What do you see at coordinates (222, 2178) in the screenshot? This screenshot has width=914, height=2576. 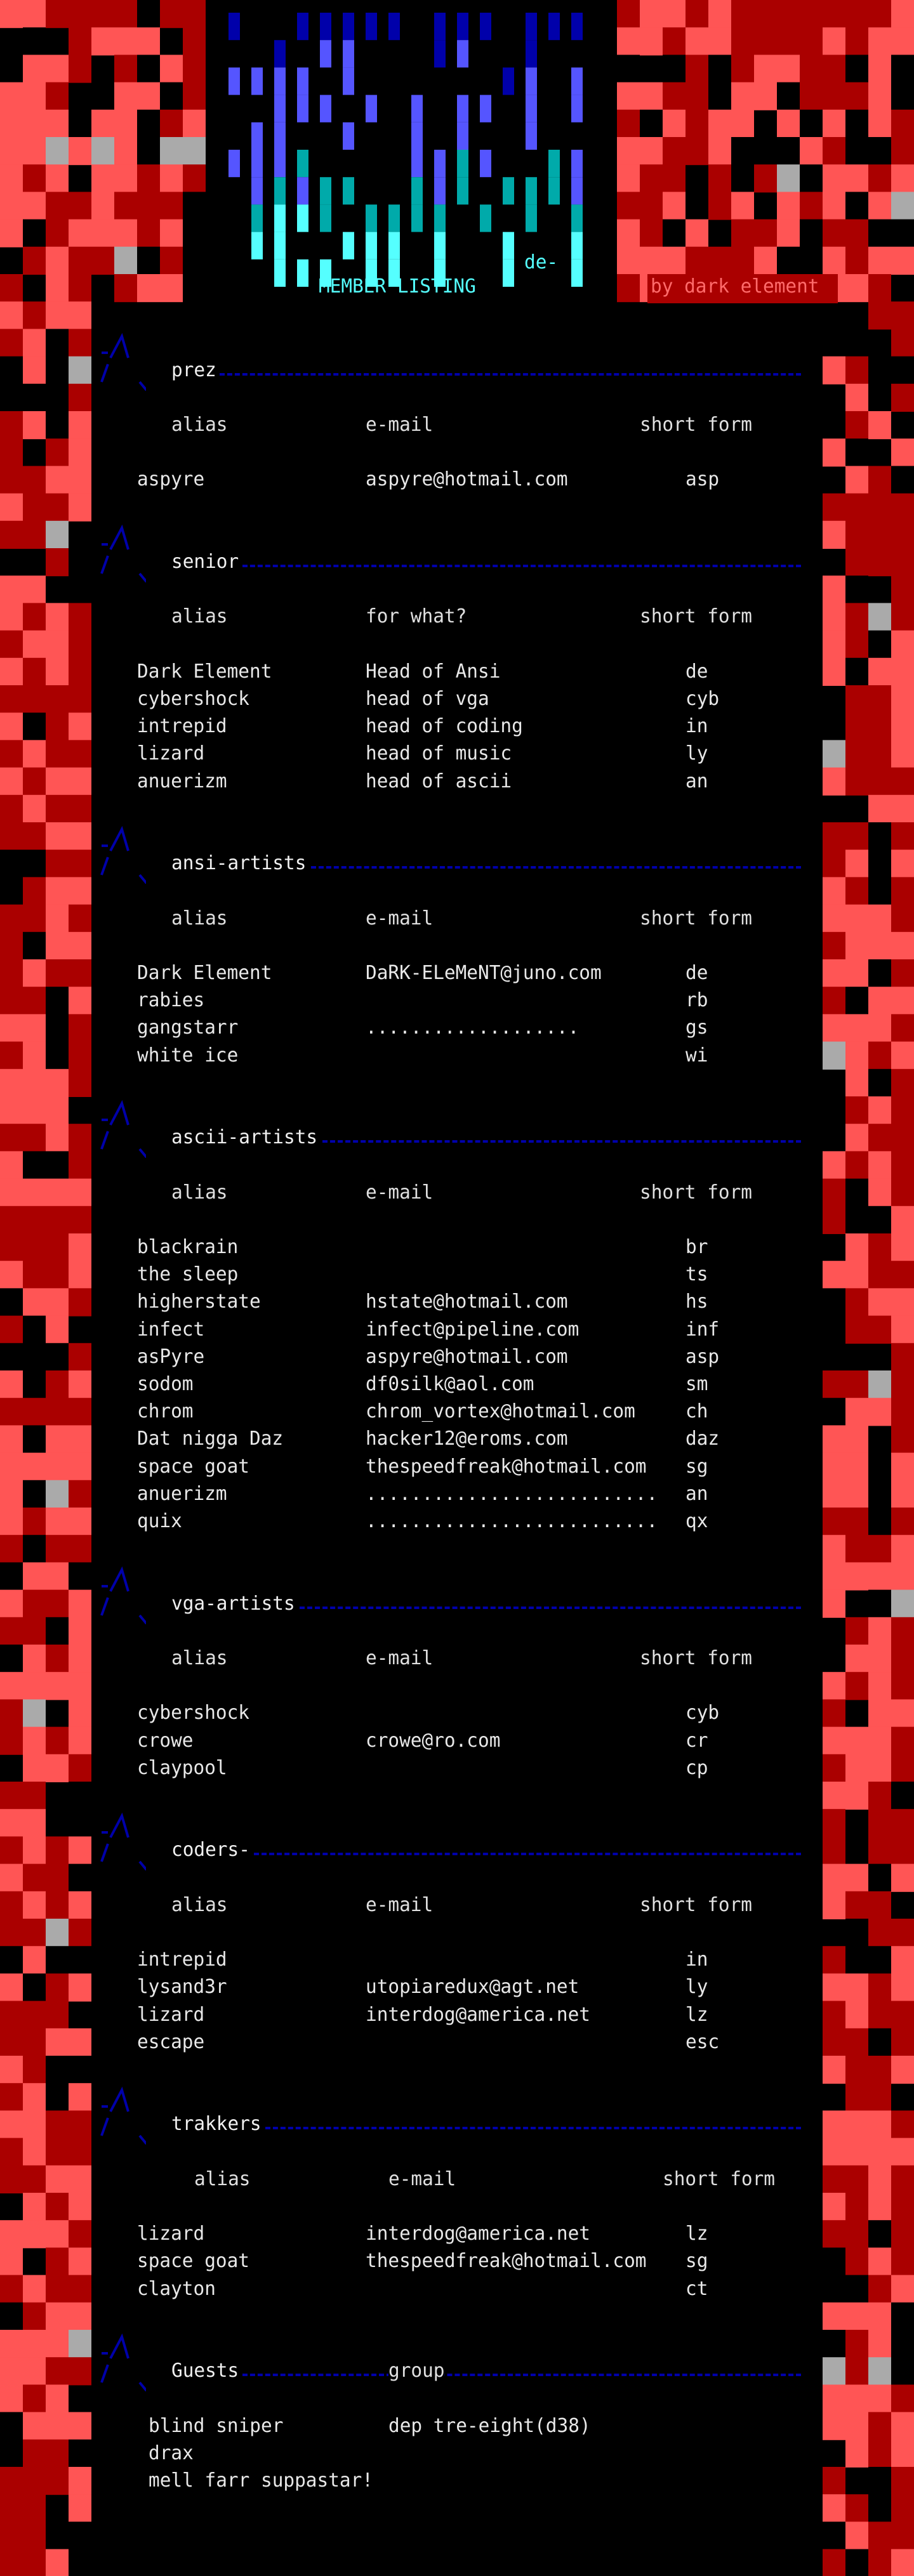 I see `column-header-alias: alias` at bounding box center [222, 2178].